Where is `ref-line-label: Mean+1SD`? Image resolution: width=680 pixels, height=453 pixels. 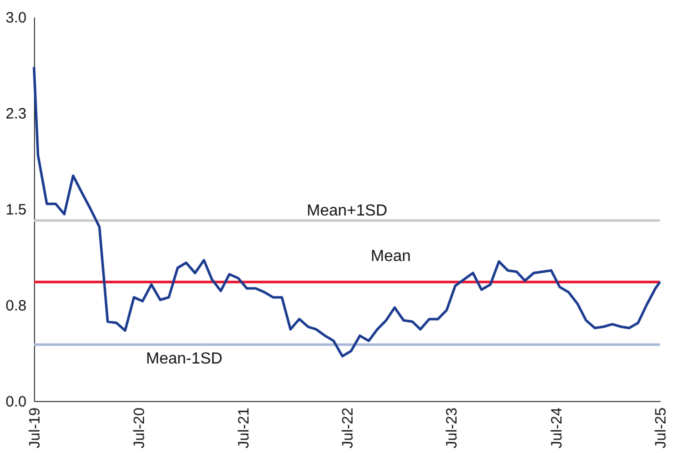
ref-line-label: Mean+1SD is located at coordinates (347, 211).